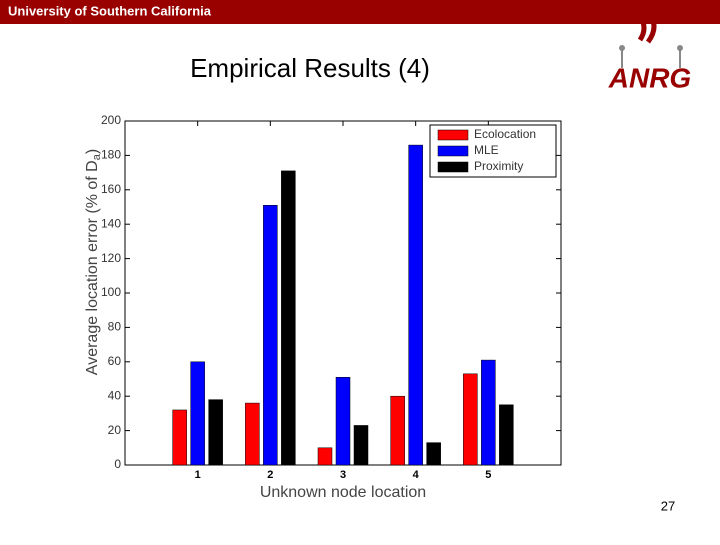  Describe the element at coordinates (343, 475) in the screenshot. I see `x-tick-label: 3` at that location.